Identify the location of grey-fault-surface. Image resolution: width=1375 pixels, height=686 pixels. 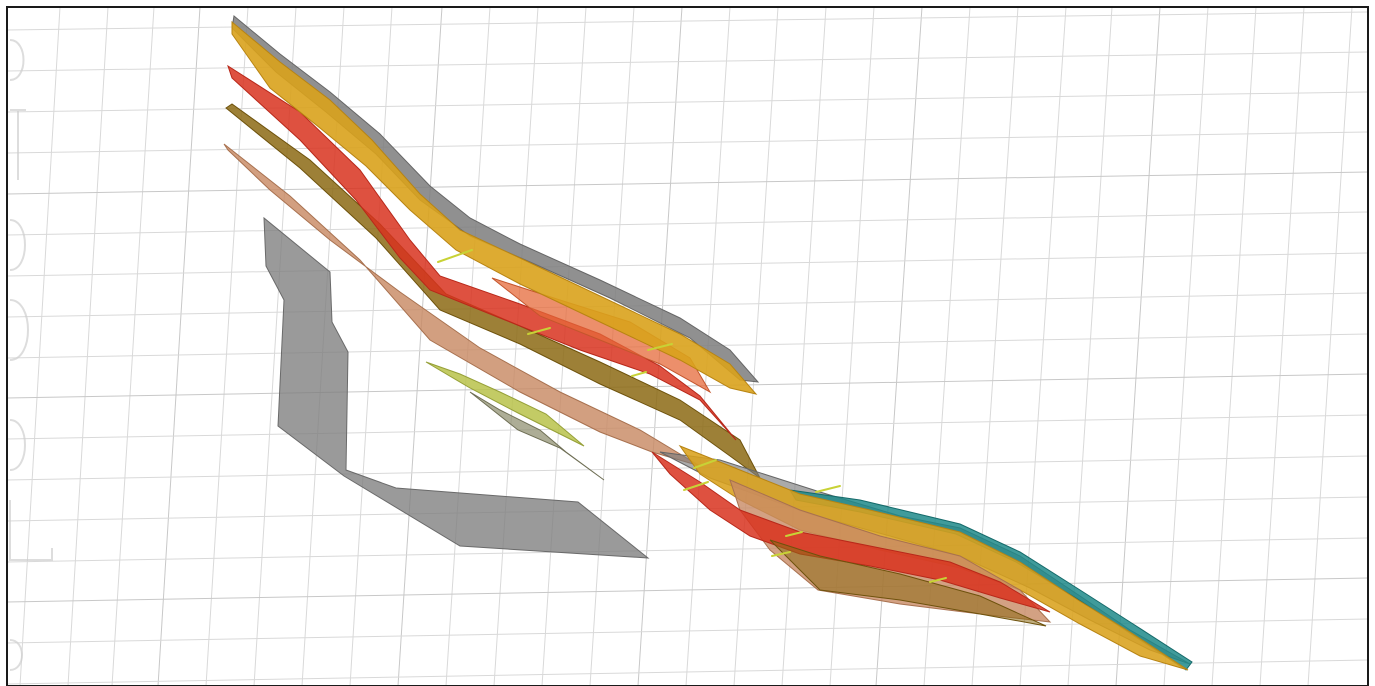
(456, 387).